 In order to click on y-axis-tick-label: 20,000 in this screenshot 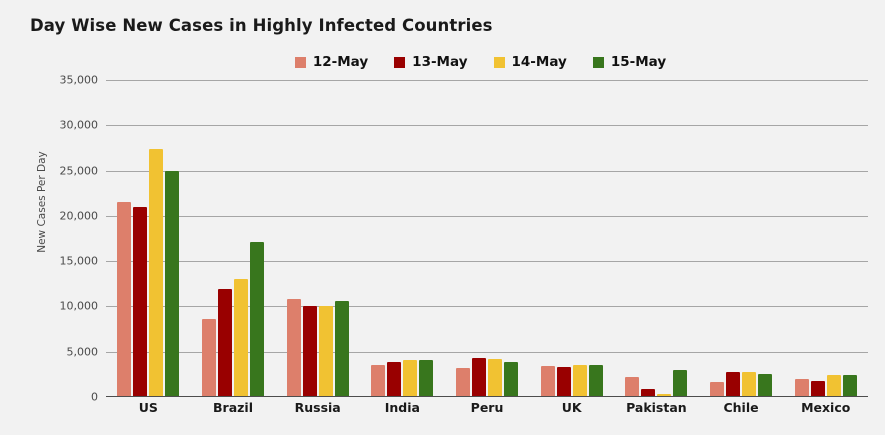, I will do `click(79, 216)`.